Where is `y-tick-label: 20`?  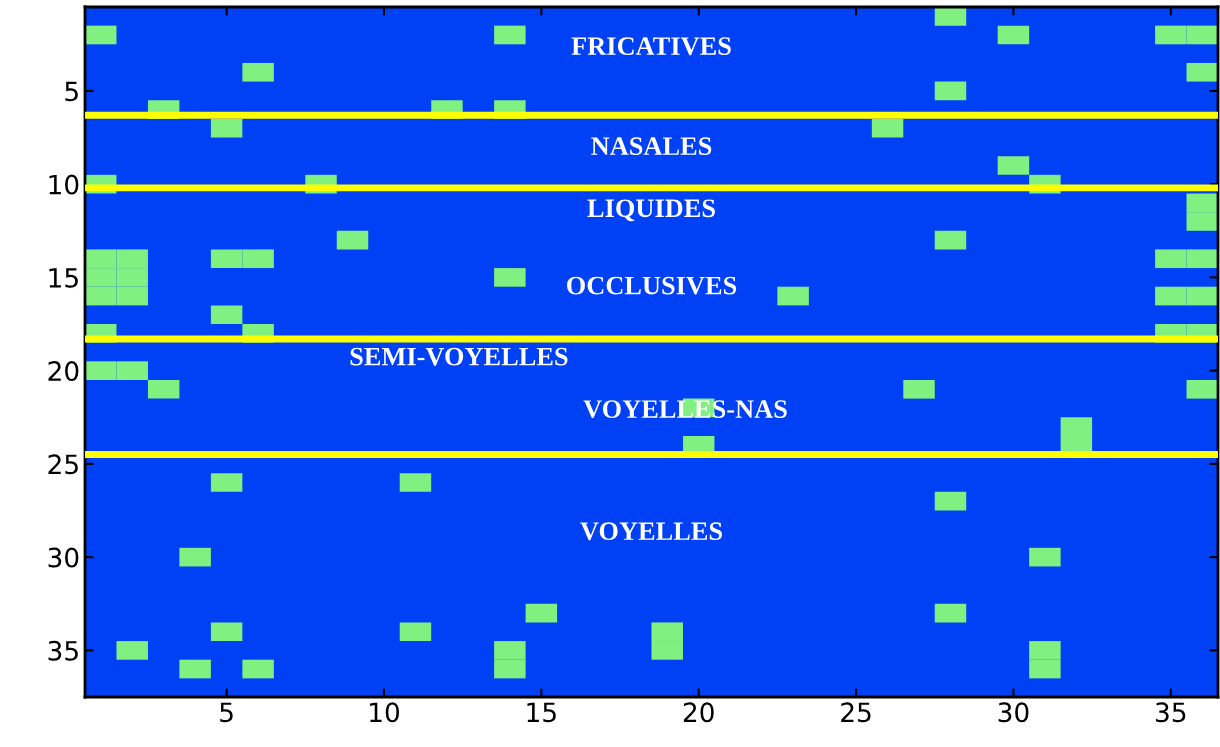
y-tick-label: 20 is located at coordinates (63, 371).